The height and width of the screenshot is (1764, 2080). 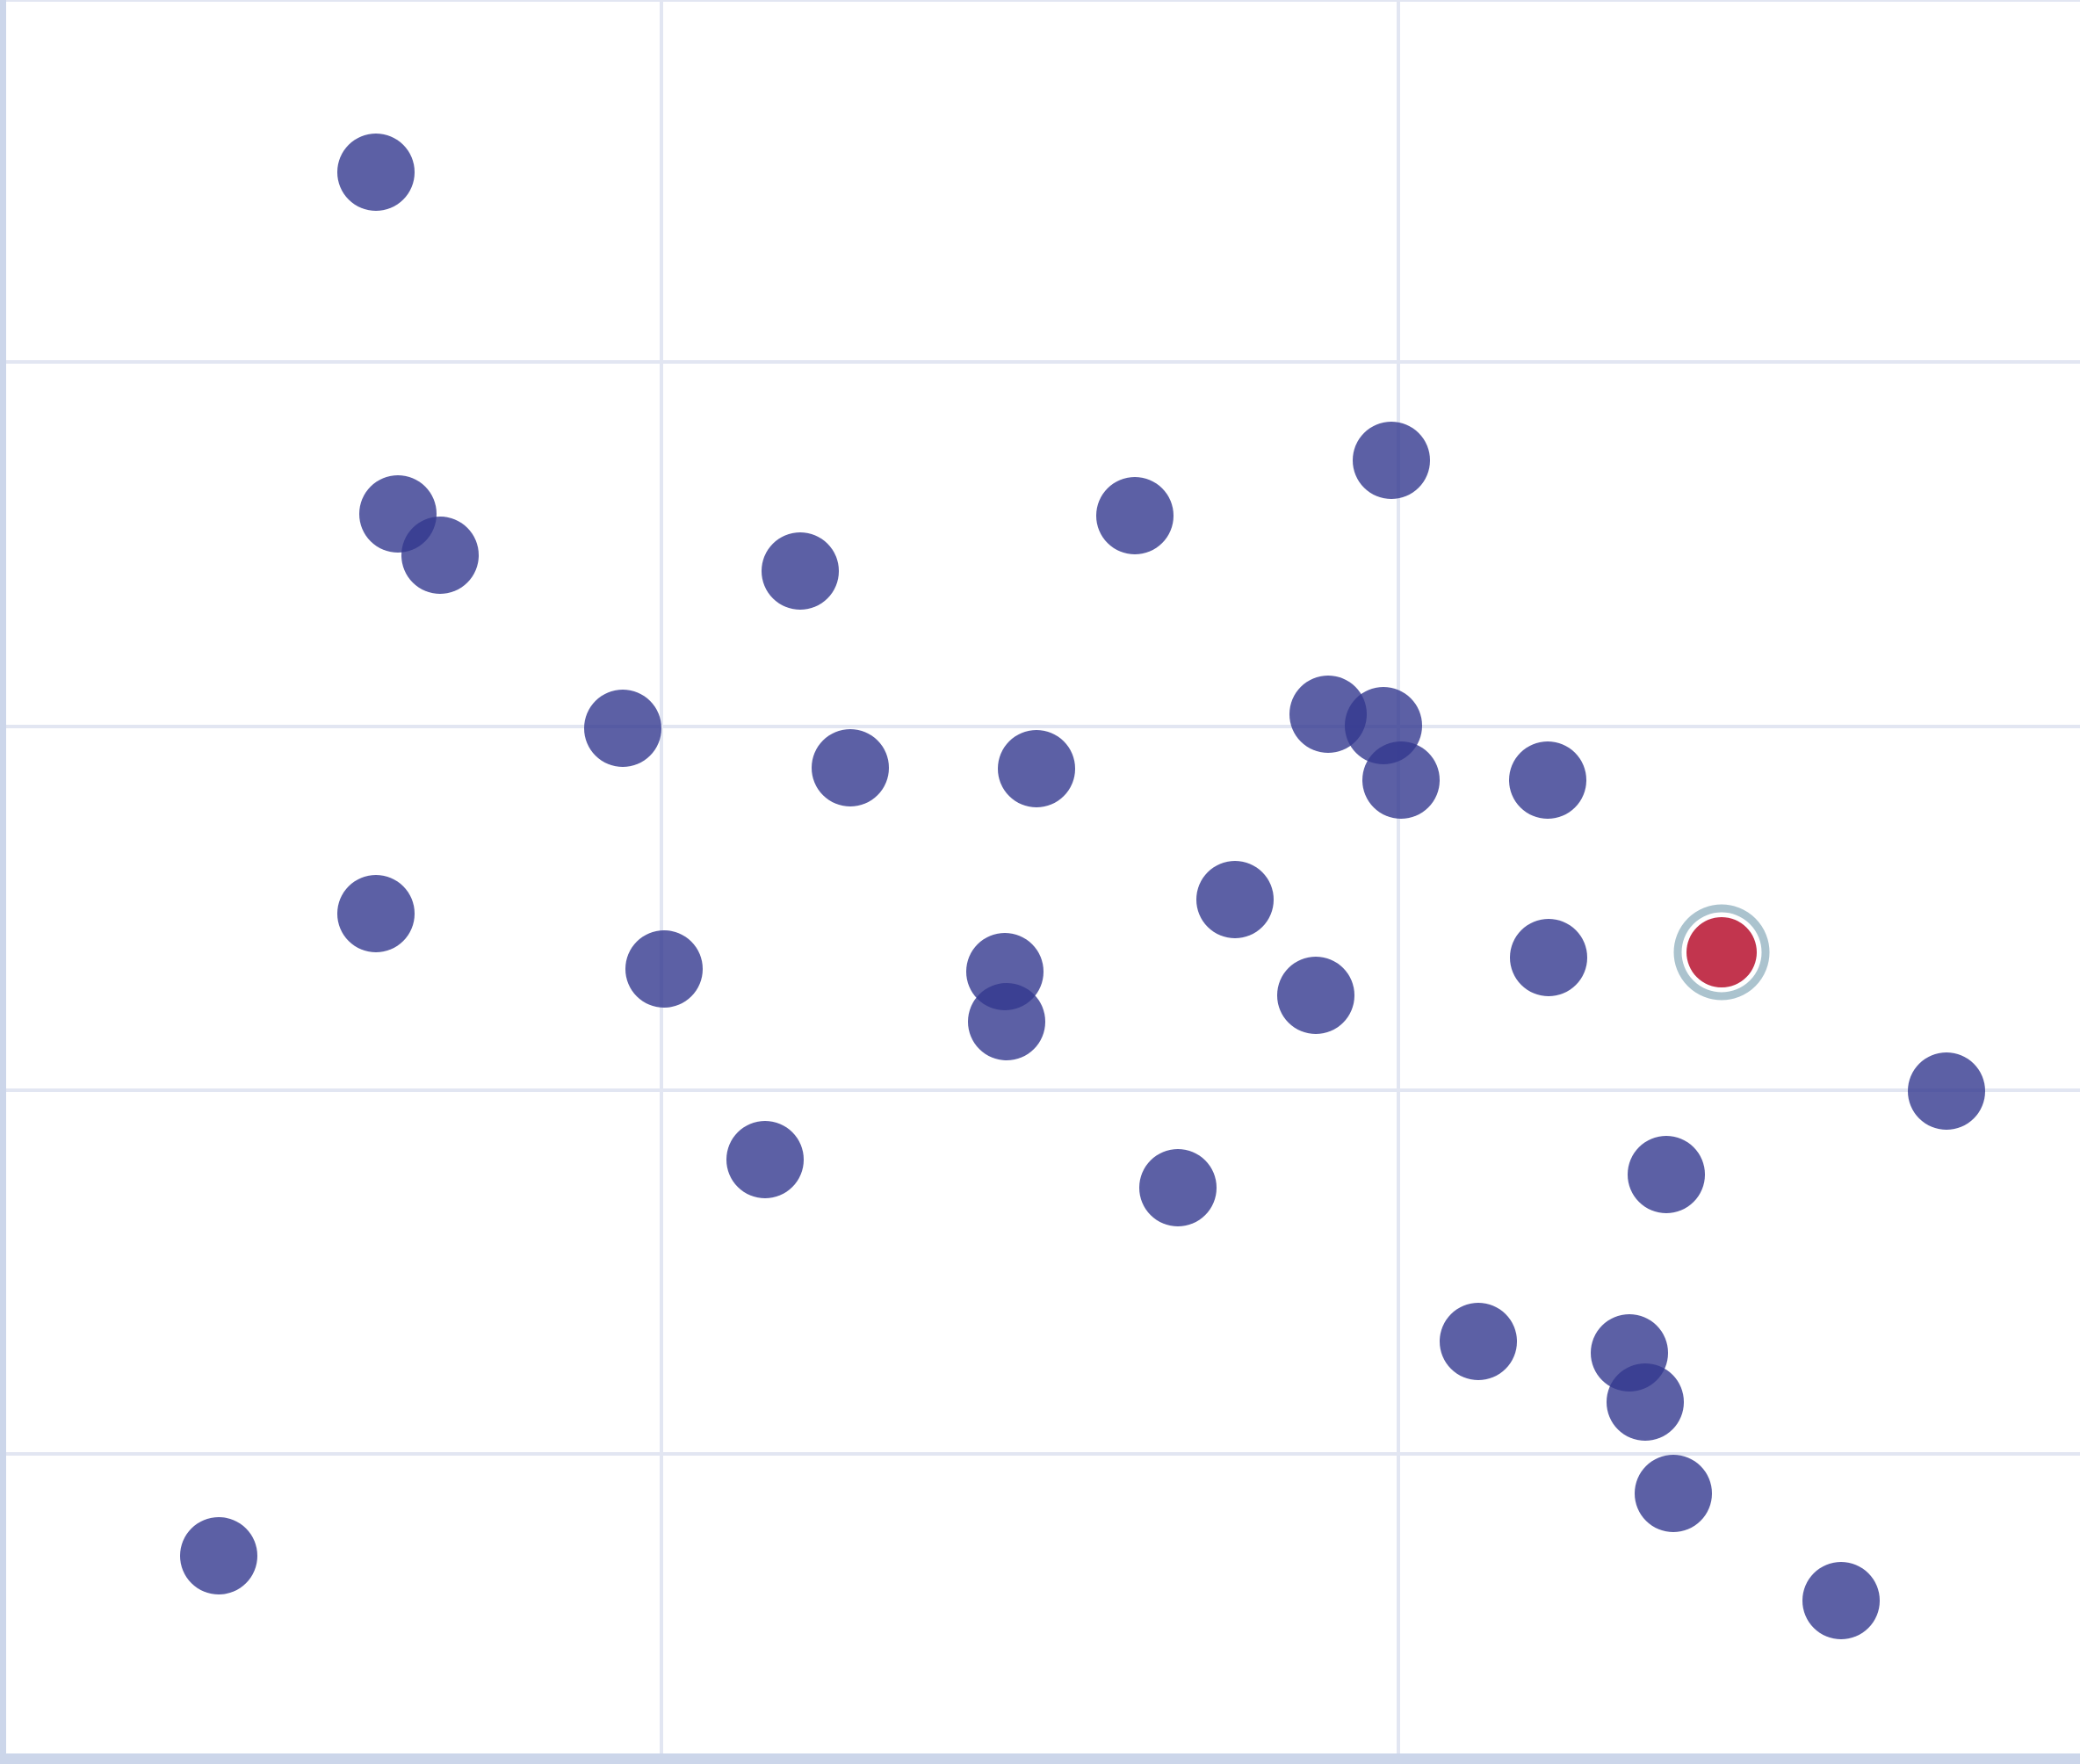 What do you see at coordinates (3, 882) in the screenshot?
I see `y-axis-bar` at bounding box center [3, 882].